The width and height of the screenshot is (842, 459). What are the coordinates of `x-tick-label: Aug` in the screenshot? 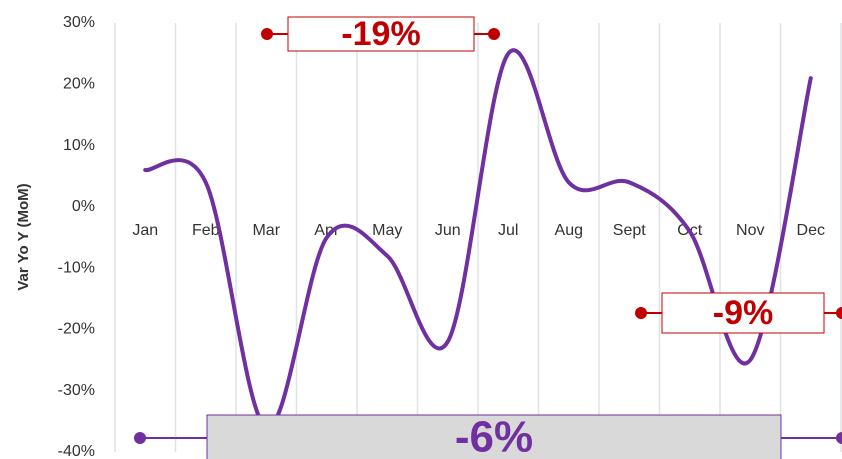 It's located at (569, 230).